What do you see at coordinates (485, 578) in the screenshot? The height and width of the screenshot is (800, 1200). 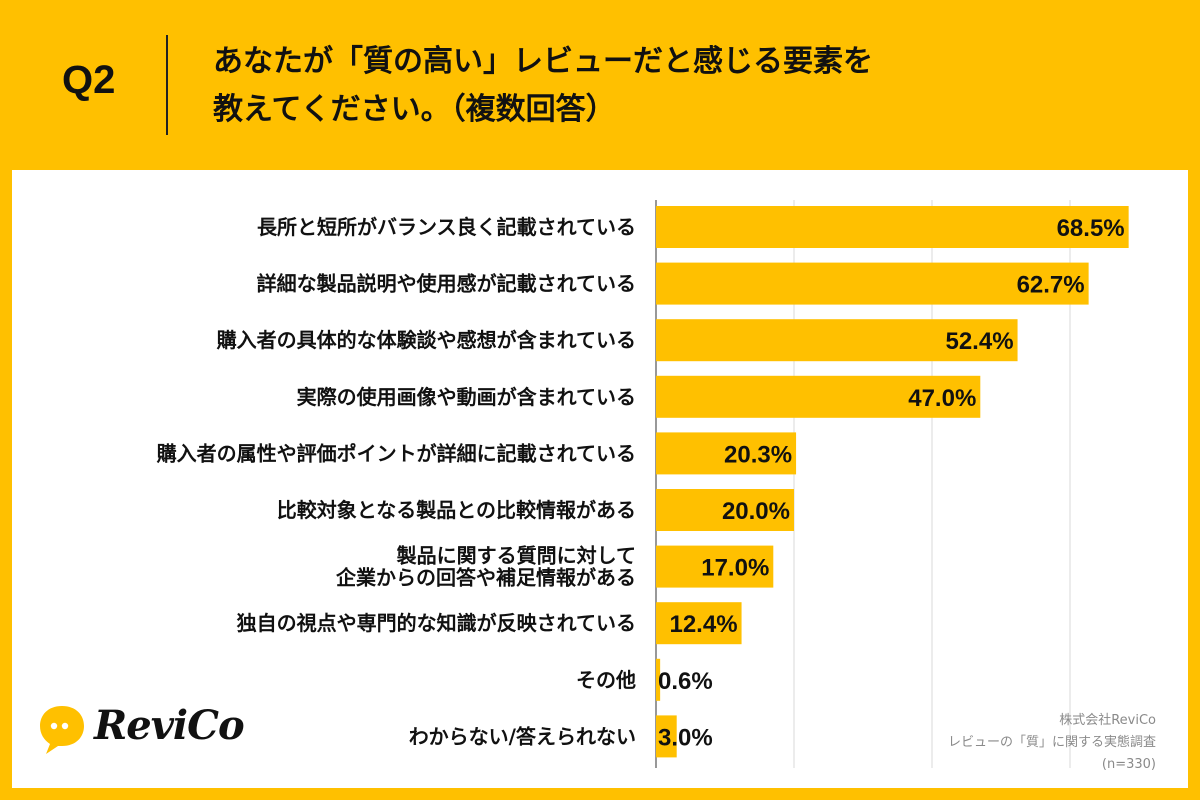 I see `category-label: 企業からの回答や補足情報がある` at bounding box center [485, 578].